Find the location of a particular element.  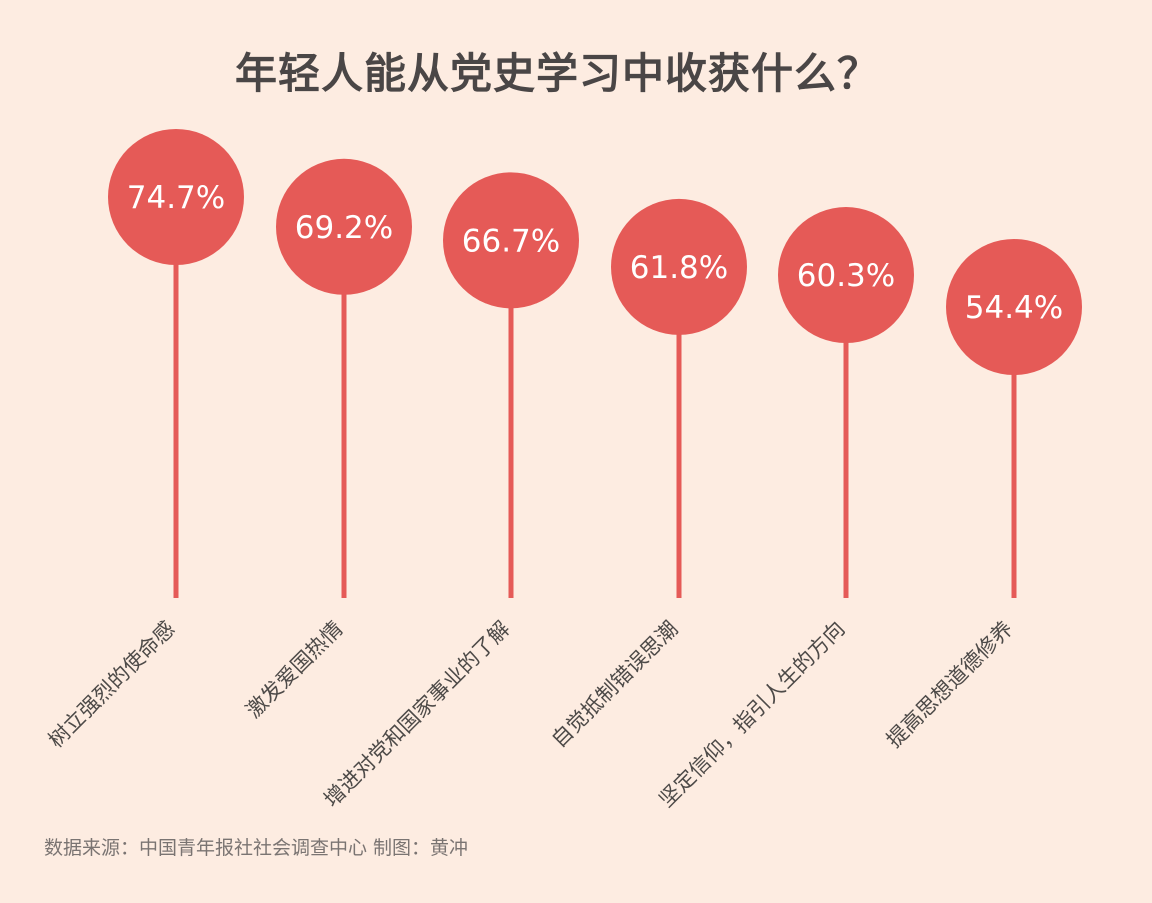

category-label: 激发爱国热情 is located at coordinates (294, 670).